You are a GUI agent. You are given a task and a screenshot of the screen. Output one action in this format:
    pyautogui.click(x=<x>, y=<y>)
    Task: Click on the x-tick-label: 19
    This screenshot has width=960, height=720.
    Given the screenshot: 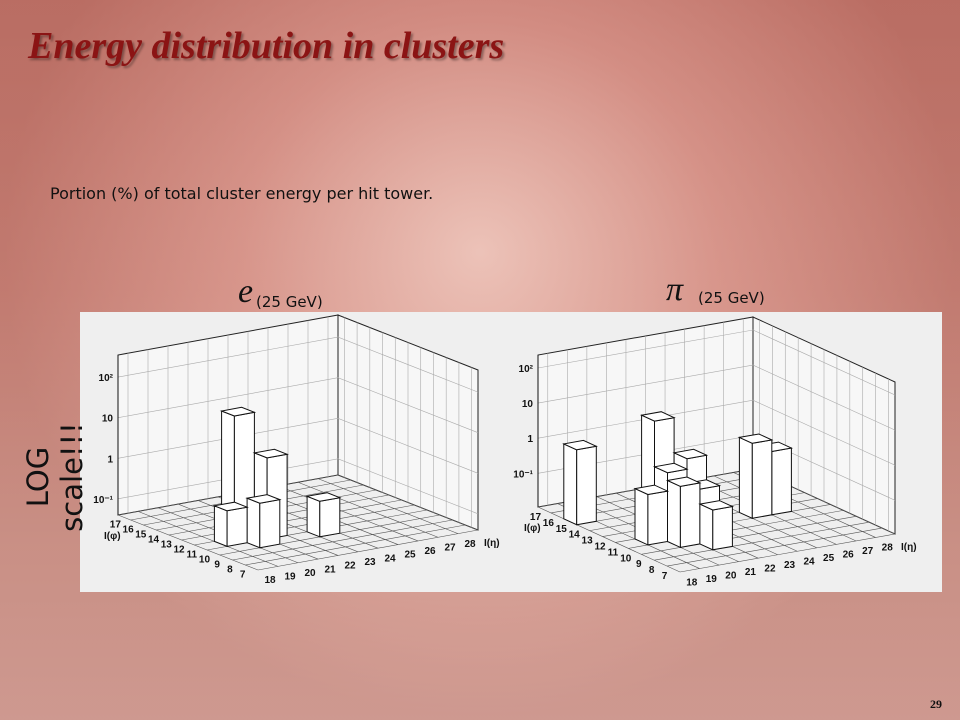 What is the action you would take?
    pyautogui.click(x=290, y=577)
    